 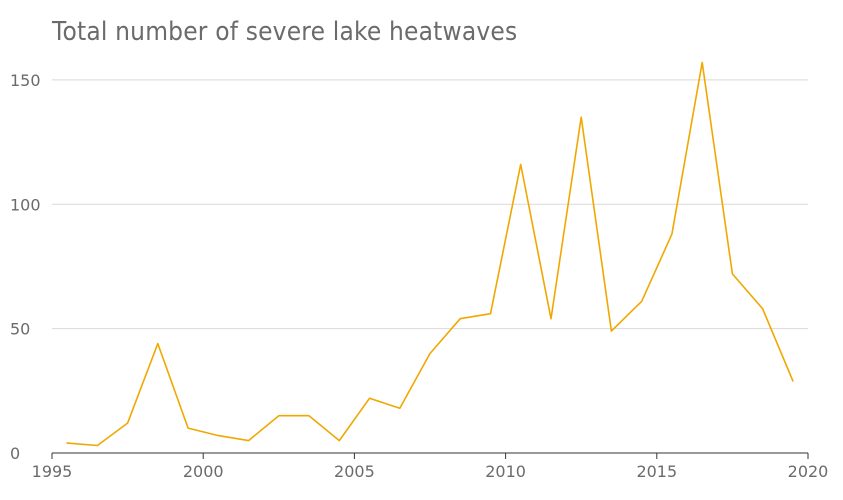 What do you see at coordinates (285, 32) in the screenshot?
I see `chart-title: Total number of severe lake heatwaves` at bounding box center [285, 32].